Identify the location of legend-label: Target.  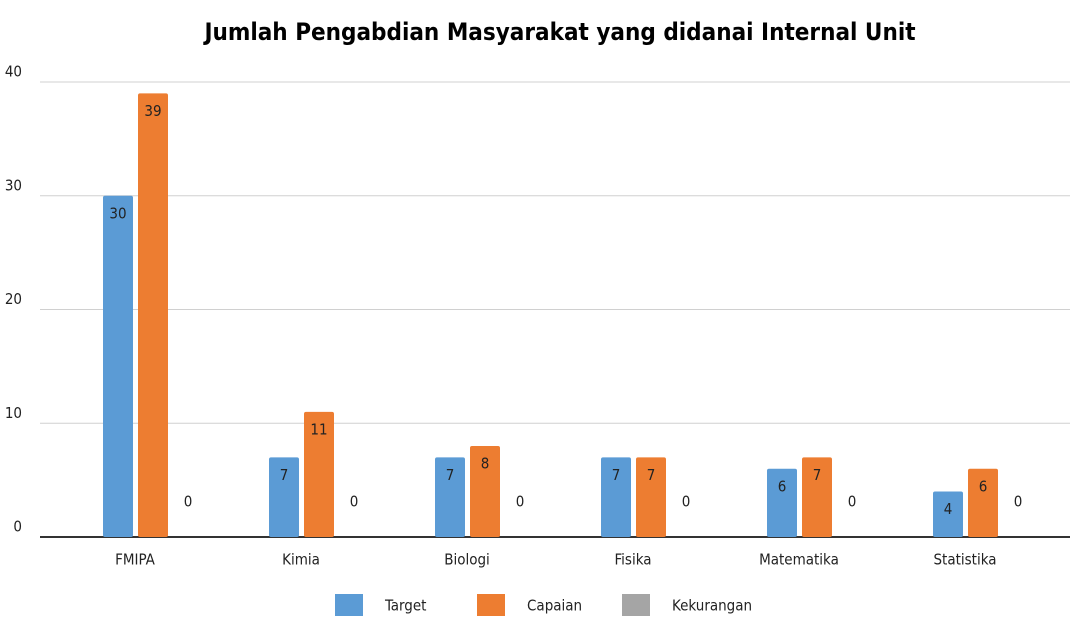
(405, 606).